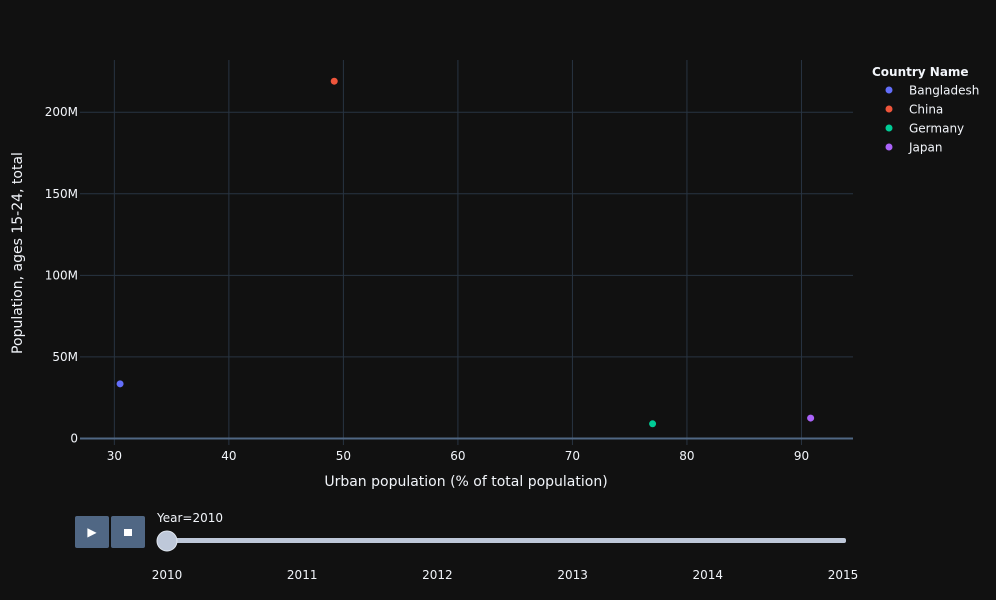  Describe the element at coordinates (334, 81) in the screenshot. I see `data-point-china` at that location.